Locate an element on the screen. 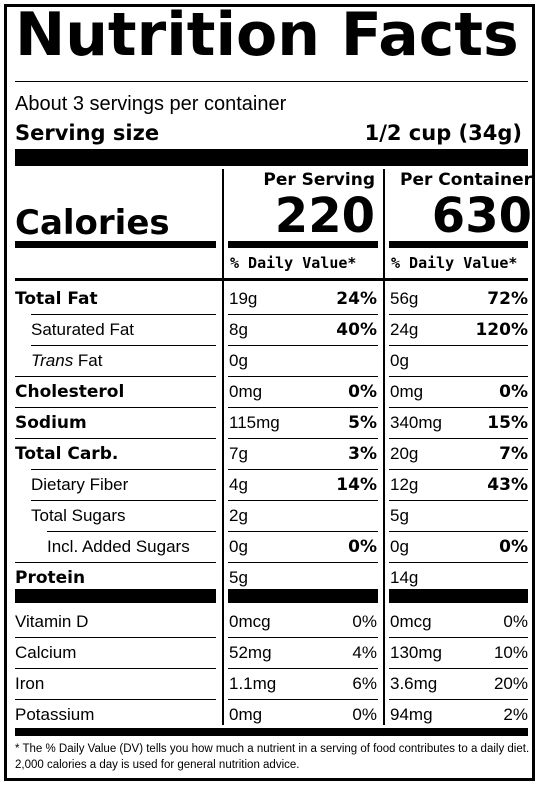 Image resolution: width=547 pixels, height=787 pixels. container-amount: 130mg is located at coordinates (416, 652).